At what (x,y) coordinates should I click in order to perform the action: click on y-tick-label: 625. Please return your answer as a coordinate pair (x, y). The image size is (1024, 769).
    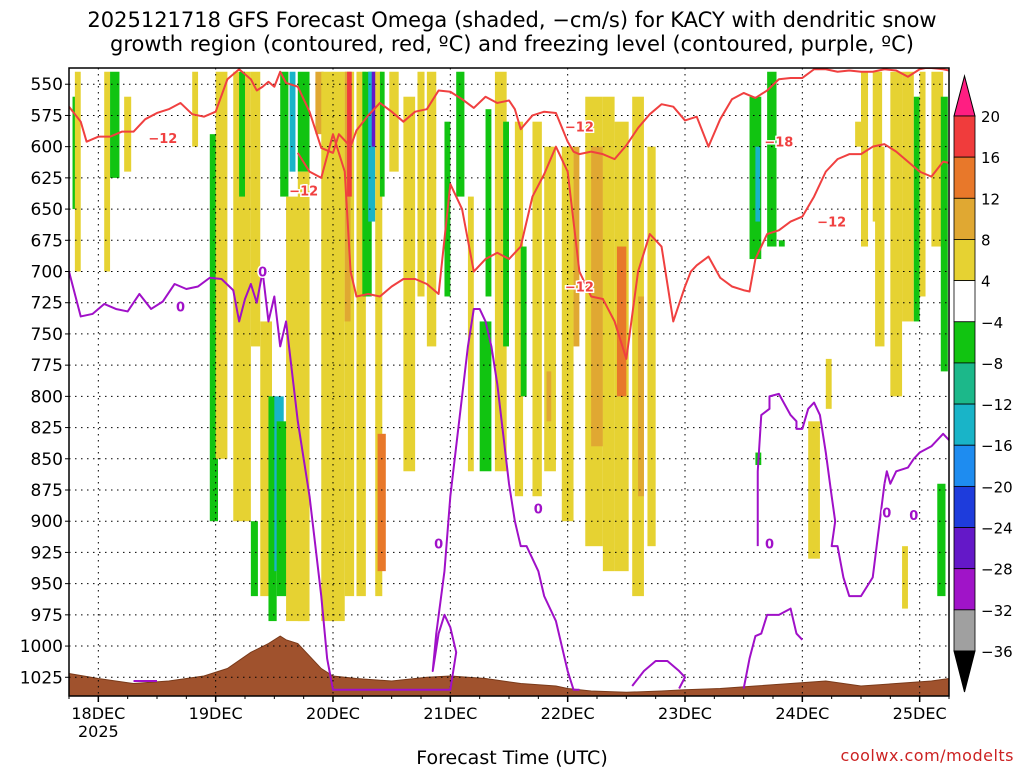
    Looking at the image, I should click on (47, 179).